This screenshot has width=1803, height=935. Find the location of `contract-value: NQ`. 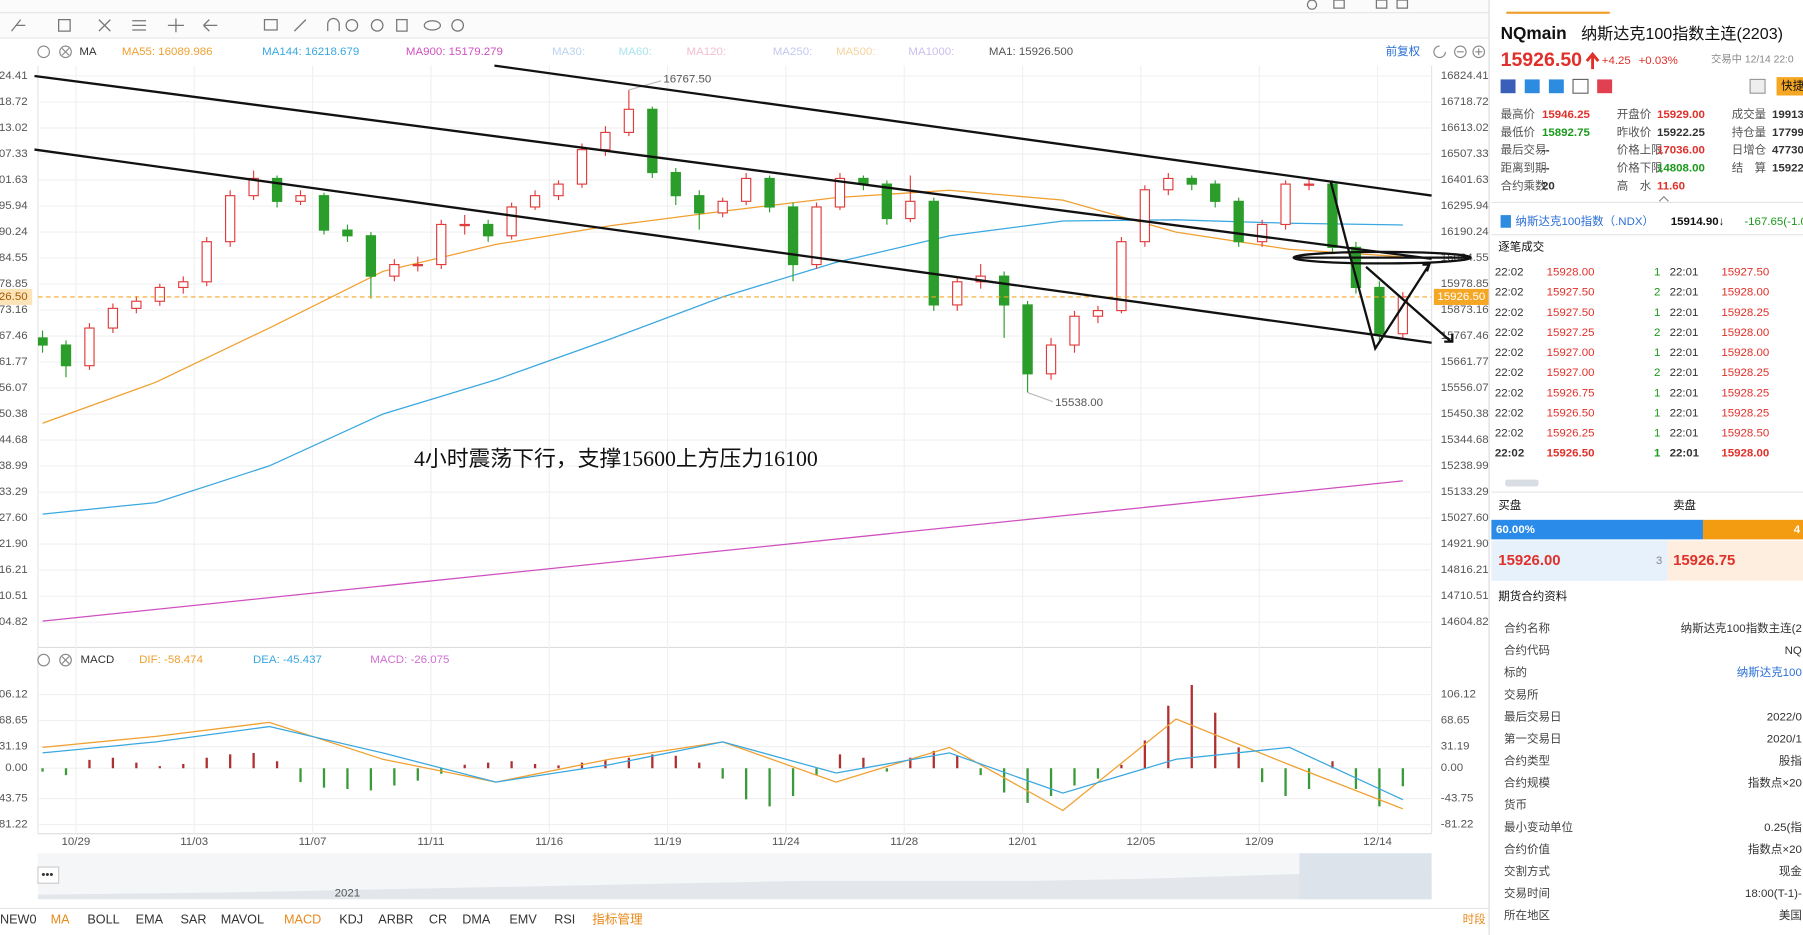

contract-value: NQ is located at coordinates (1793, 651).